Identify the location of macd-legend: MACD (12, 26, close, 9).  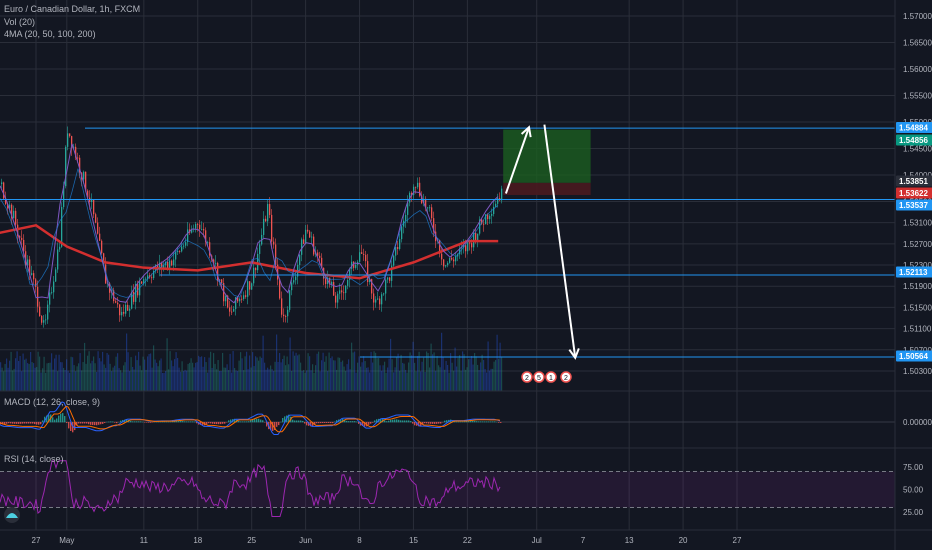
(52, 402).